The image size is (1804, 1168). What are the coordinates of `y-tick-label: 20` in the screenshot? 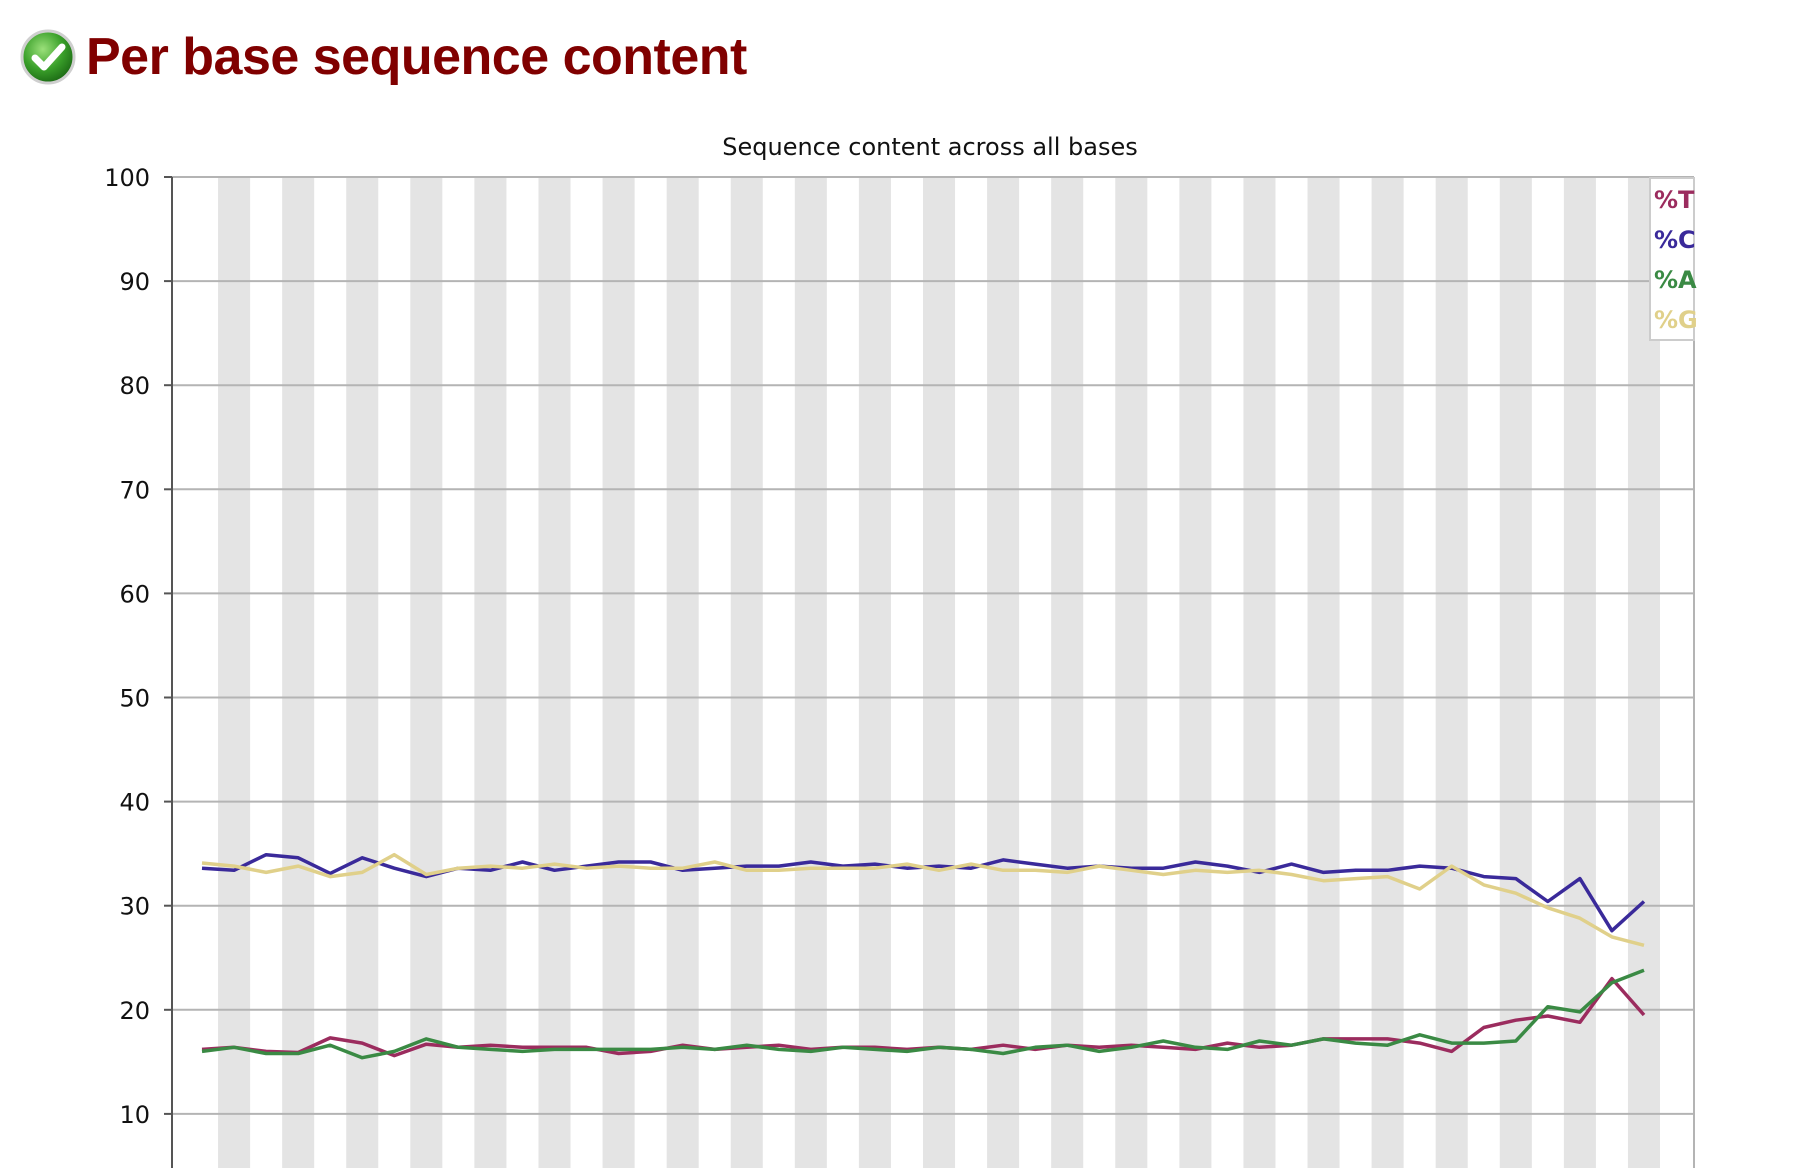 It's located at (134, 1011).